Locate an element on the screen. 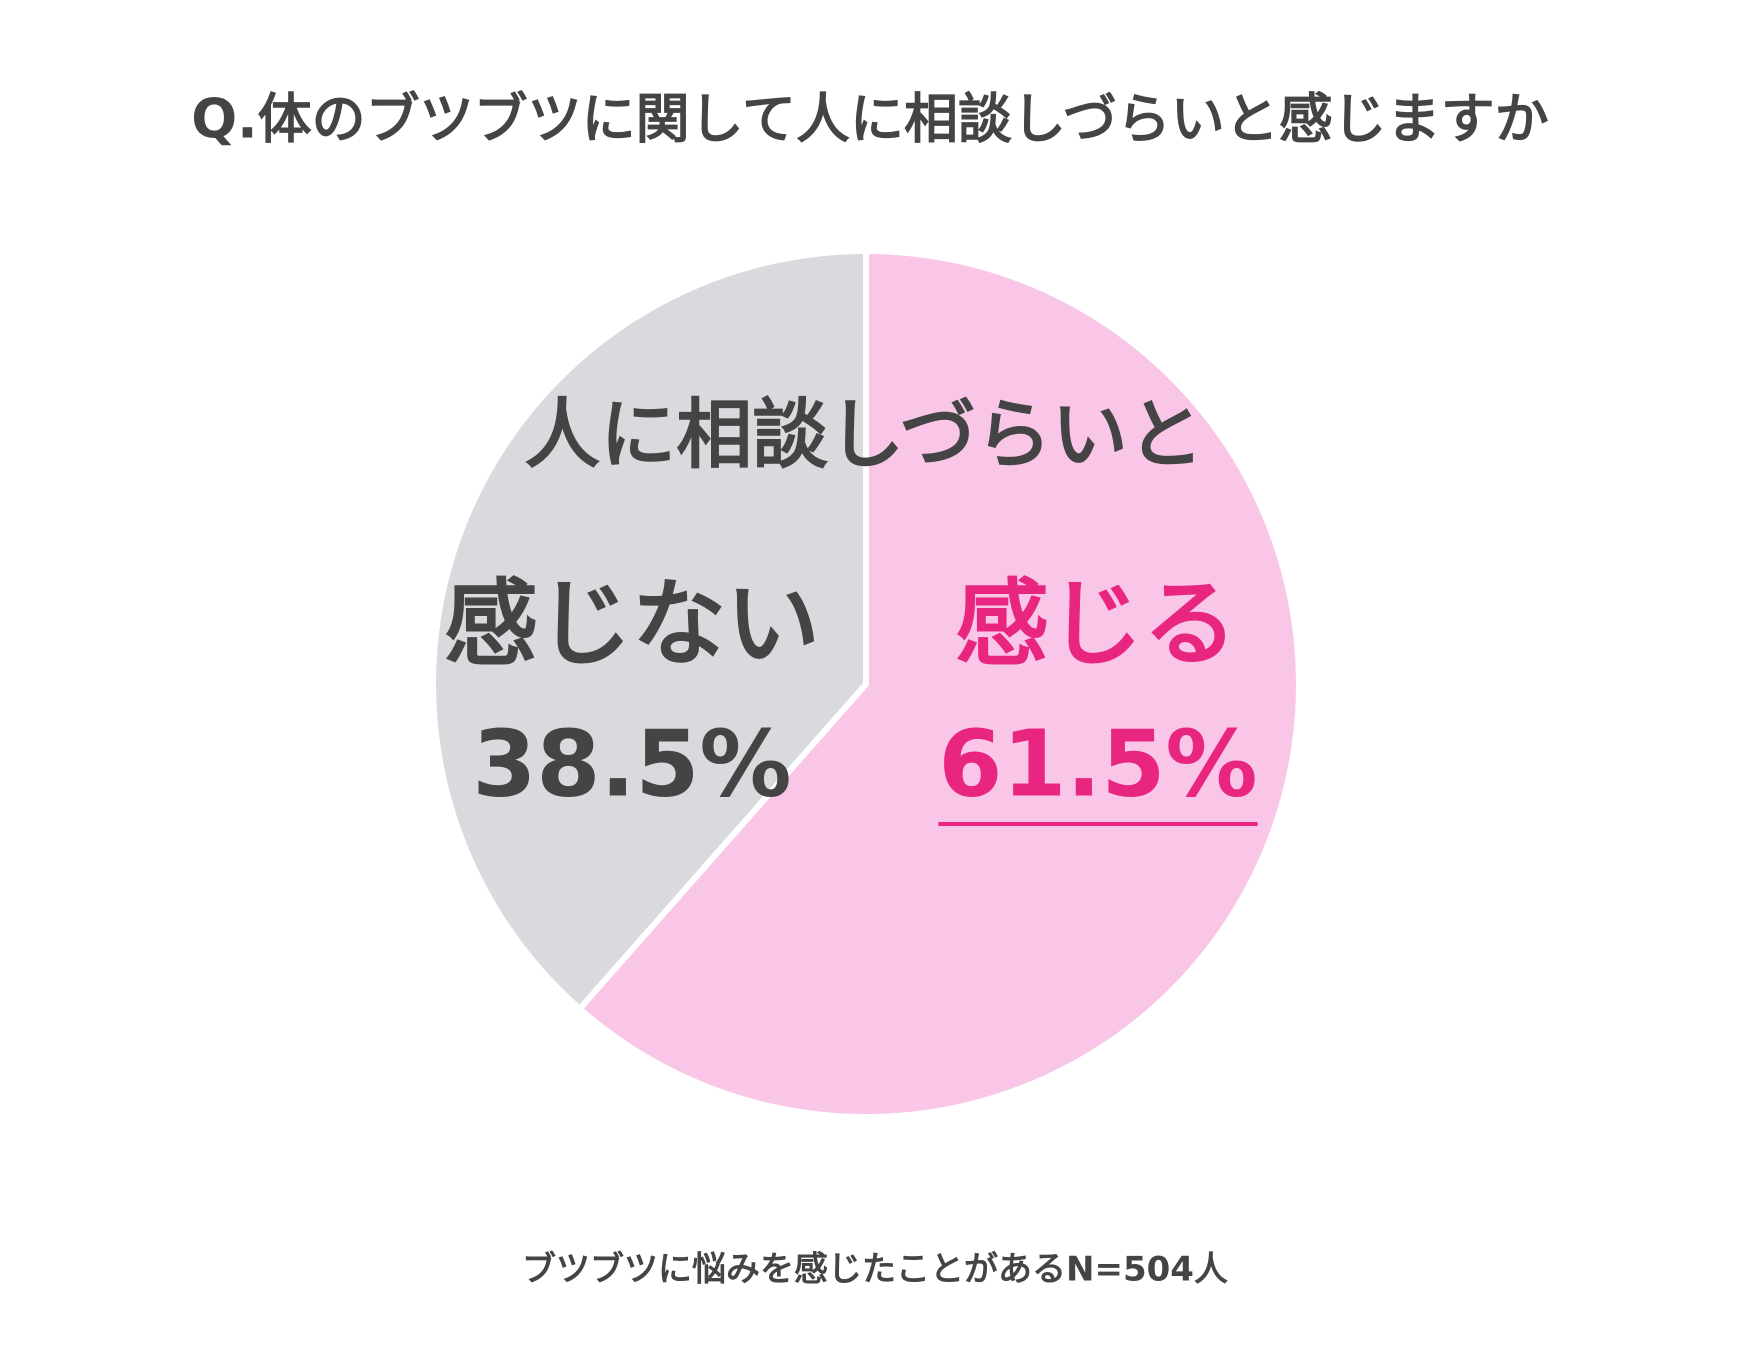  category-label: 感じる is located at coordinates (1096, 624).